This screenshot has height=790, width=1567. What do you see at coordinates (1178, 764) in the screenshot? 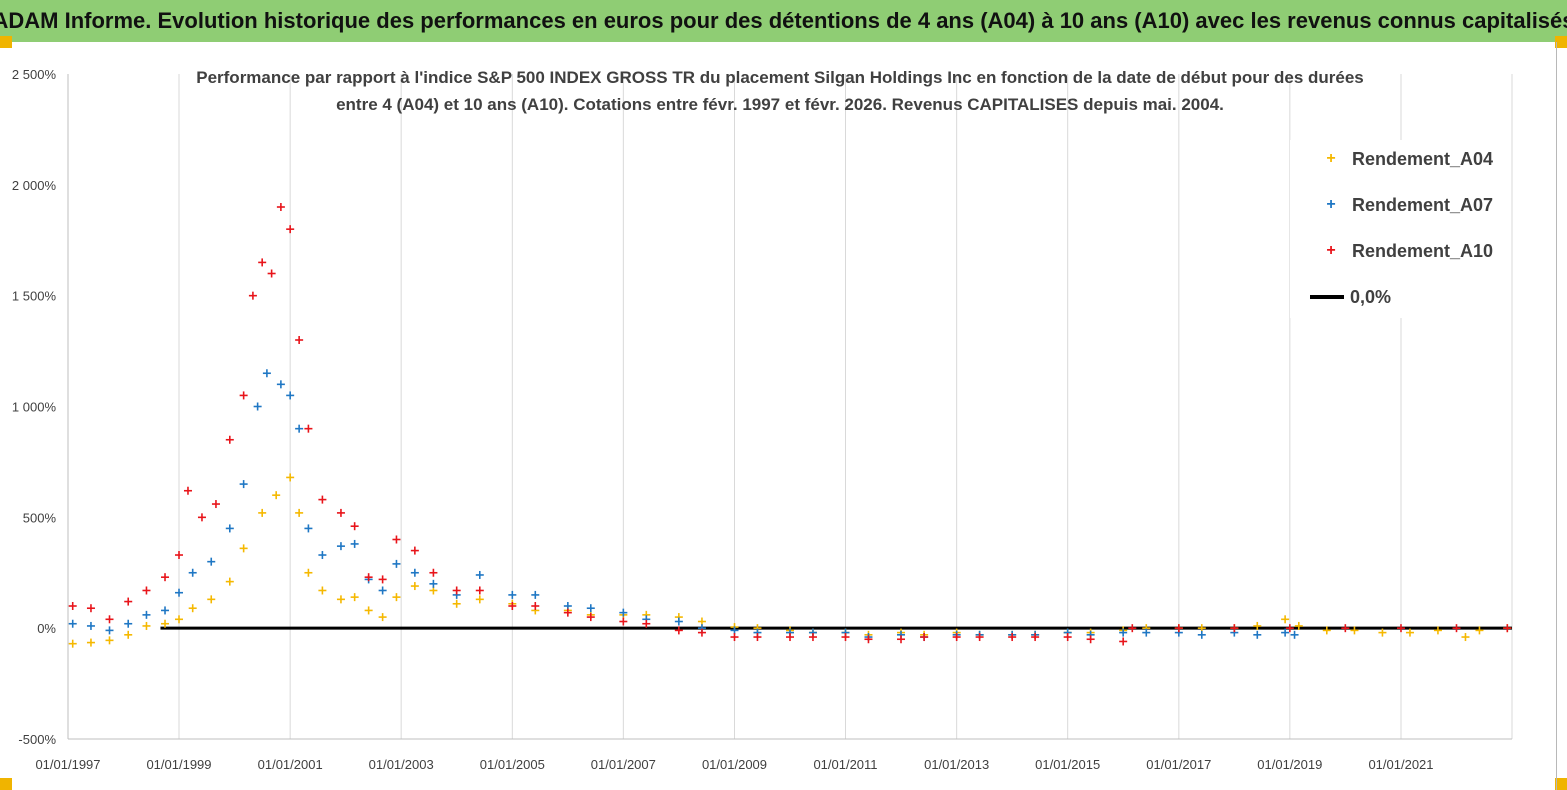
I see `x-tick-label: 01/01/2017` at bounding box center [1178, 764].